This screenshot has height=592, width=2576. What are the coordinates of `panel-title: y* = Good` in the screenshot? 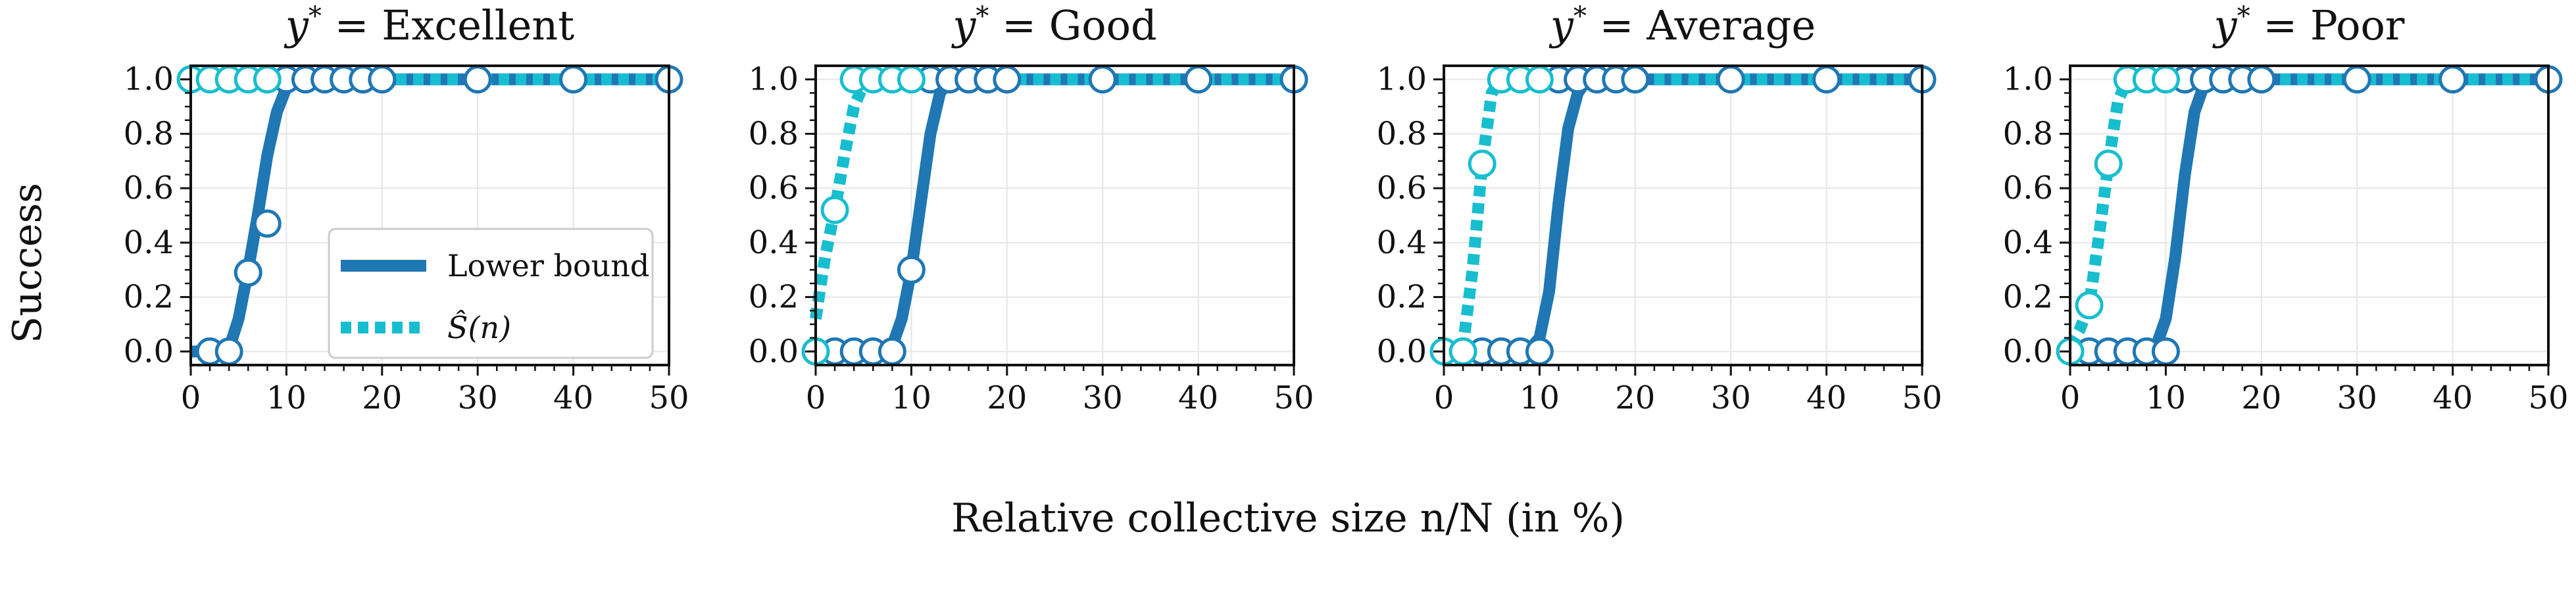 It's located at (1053, 25).